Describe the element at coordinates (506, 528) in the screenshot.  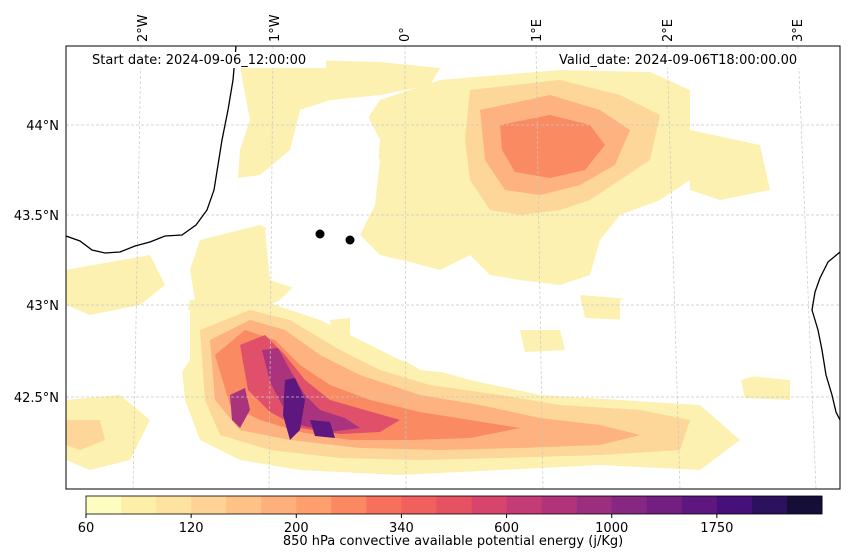
I see `colorbar-tick-label: 600` at that location.